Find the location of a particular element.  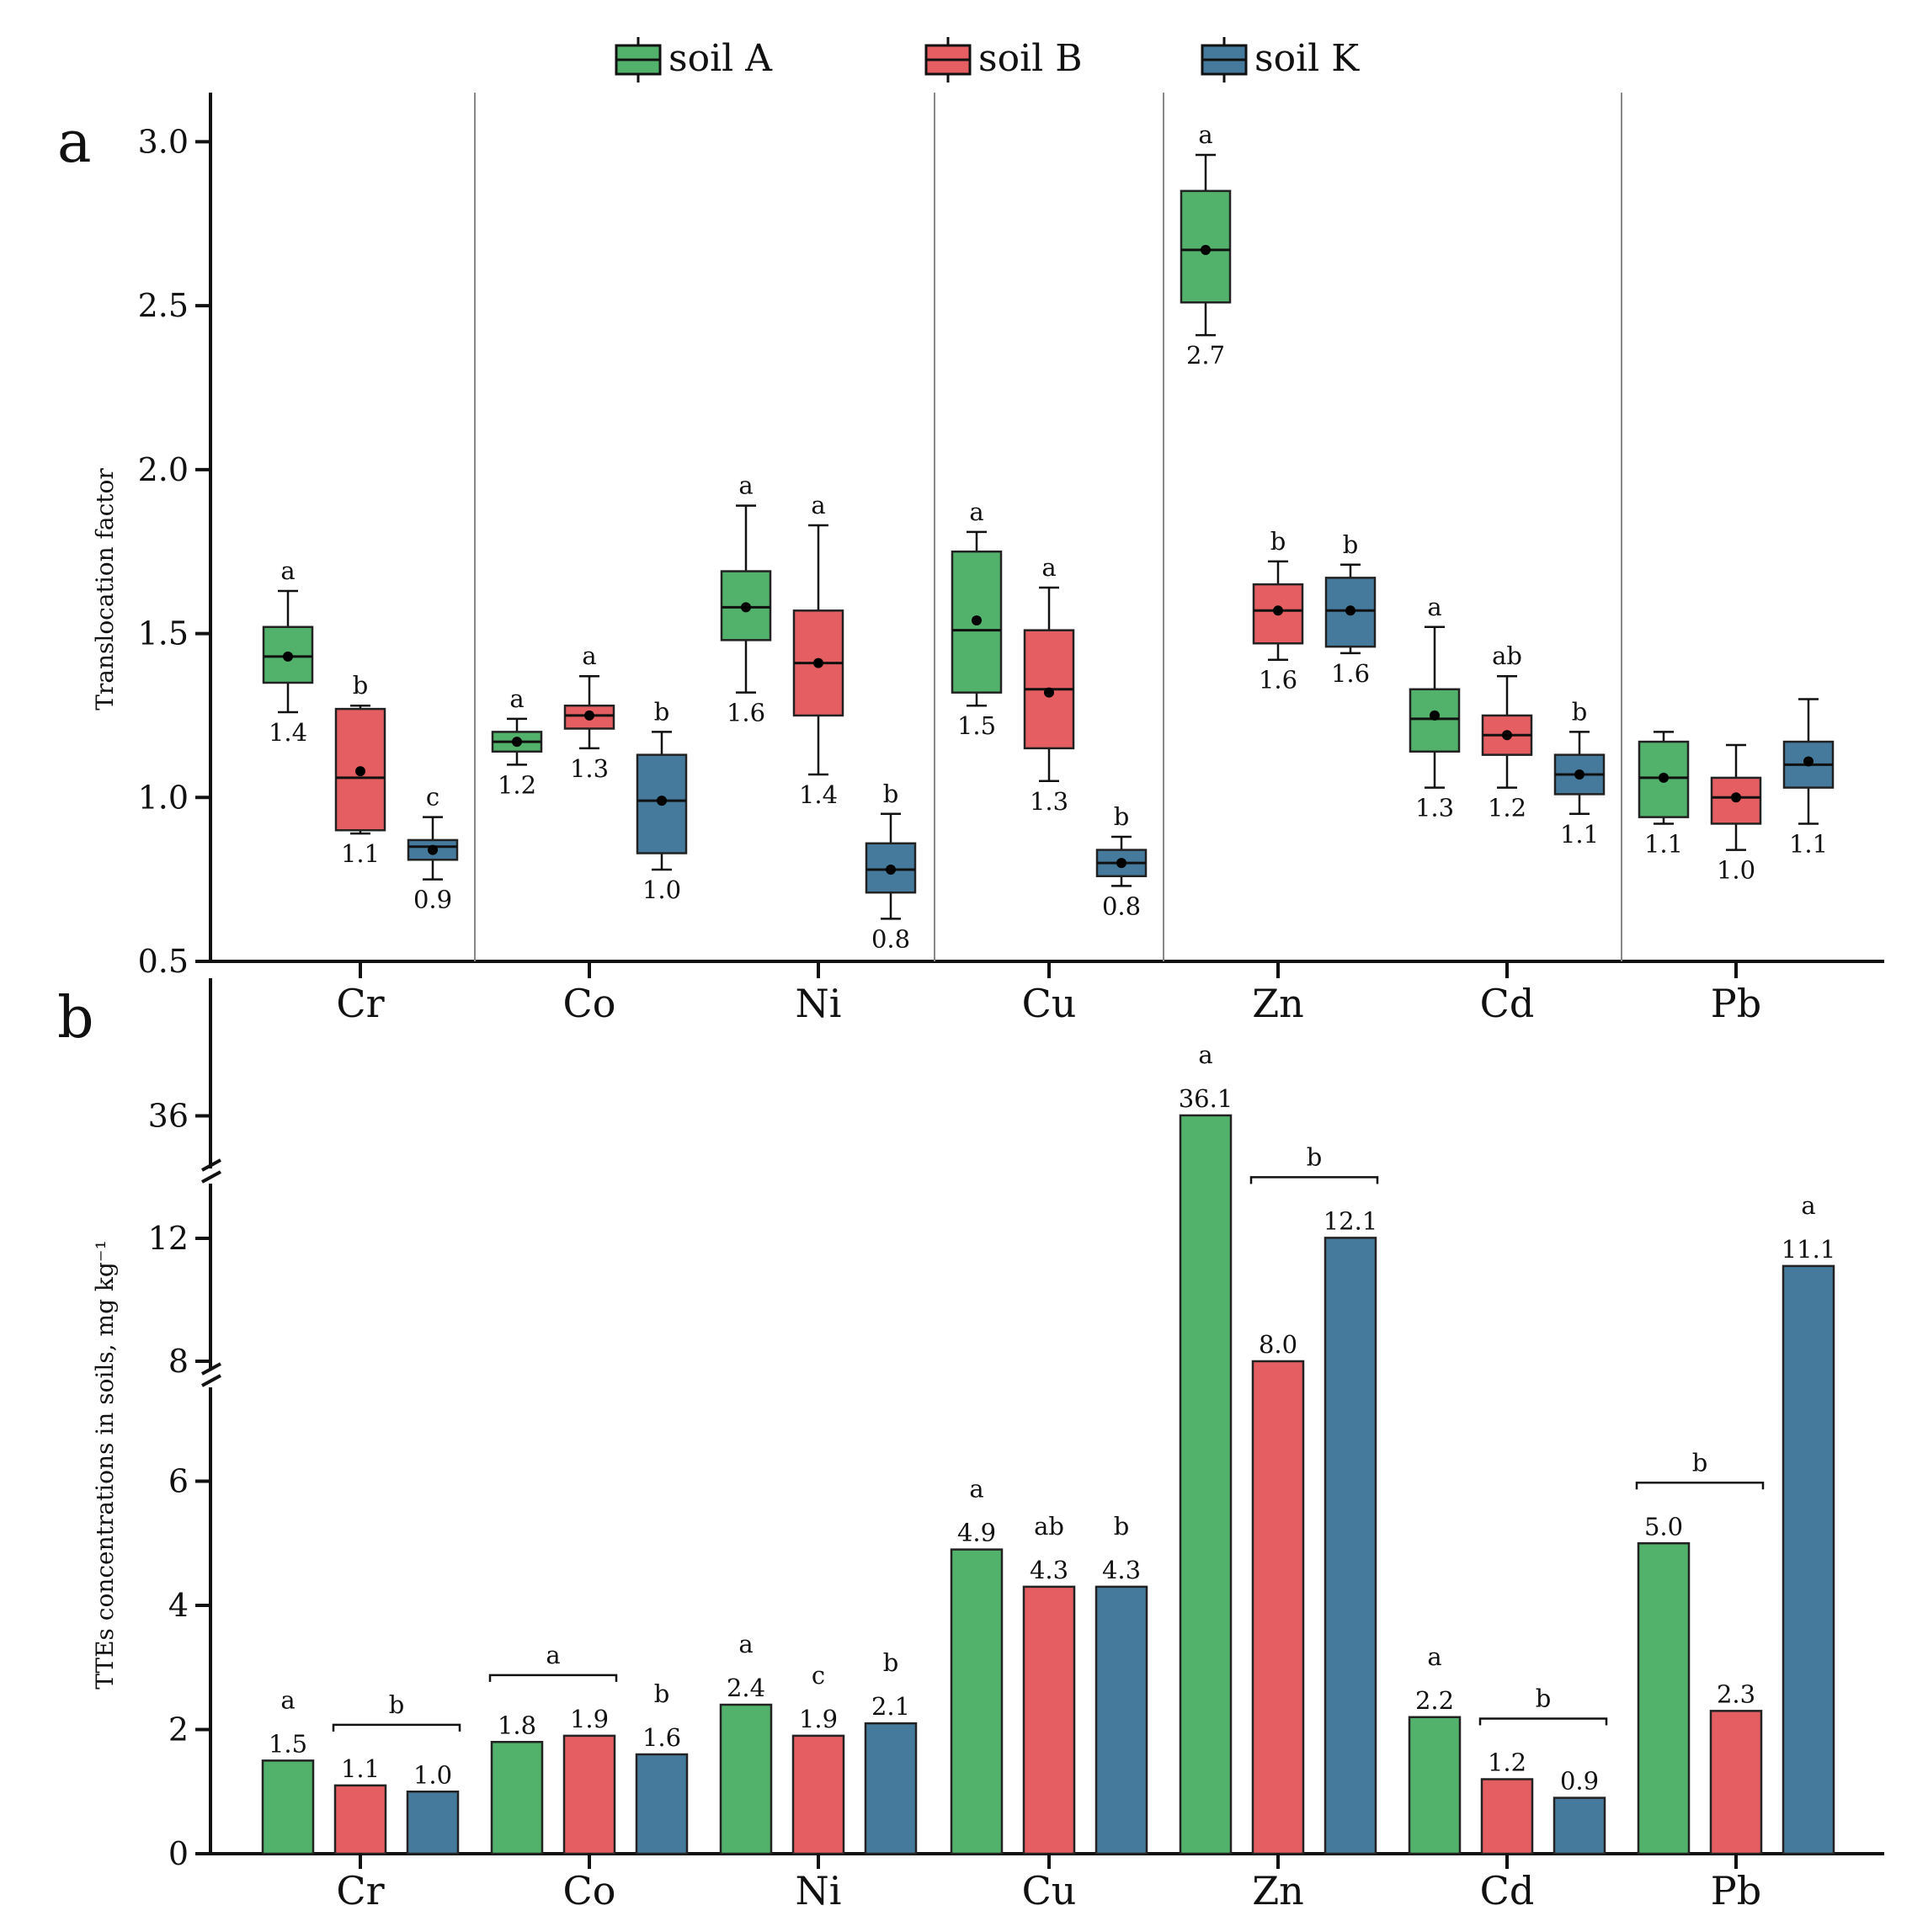

bar-Cd-soil-B: 1.2 is located at coordinates (1507, 1801).